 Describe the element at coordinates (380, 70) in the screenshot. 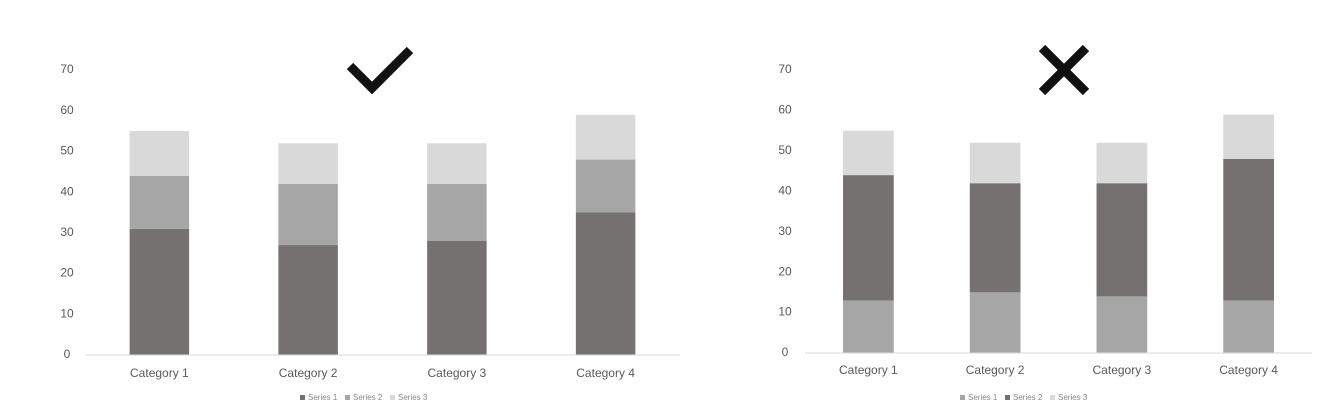

I see `check-icon` at that location.